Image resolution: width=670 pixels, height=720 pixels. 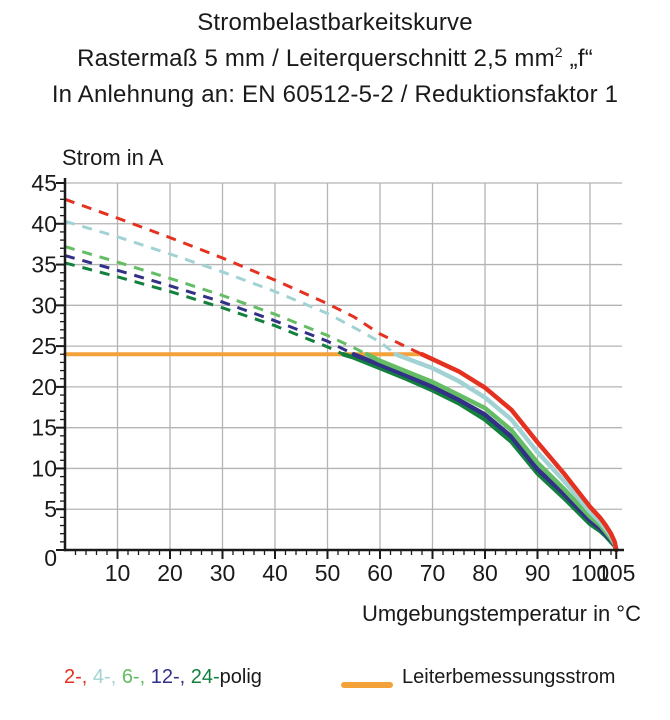 I want to click on x-tick-label: 50, so click(x=328, y=573).